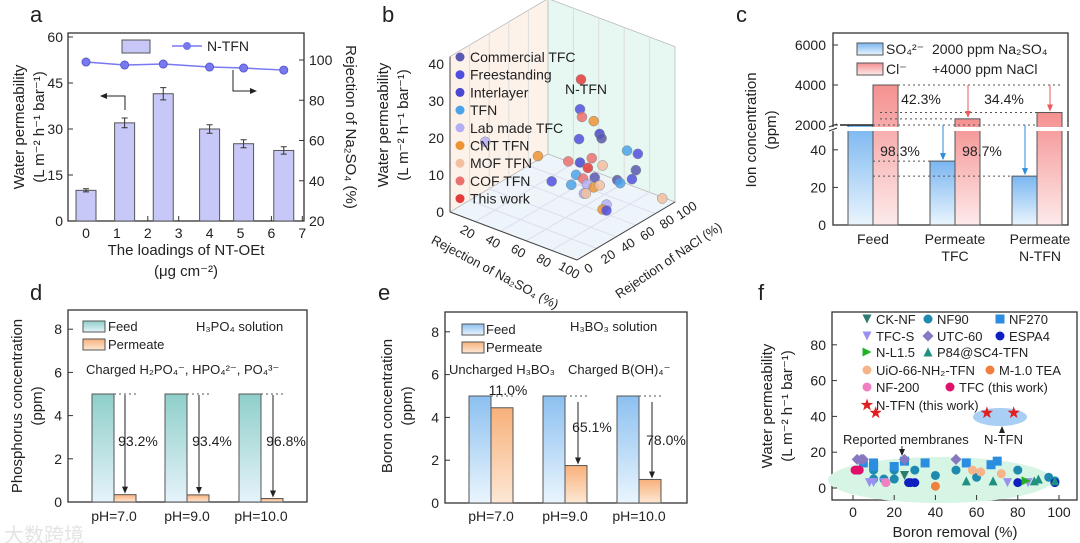 The width and height of the screenshot is (1080, 543). What do you see at coordinates (493, 241) in the screenshot?
I see `x-tick-label: 40` at bounding box center [493, 241].